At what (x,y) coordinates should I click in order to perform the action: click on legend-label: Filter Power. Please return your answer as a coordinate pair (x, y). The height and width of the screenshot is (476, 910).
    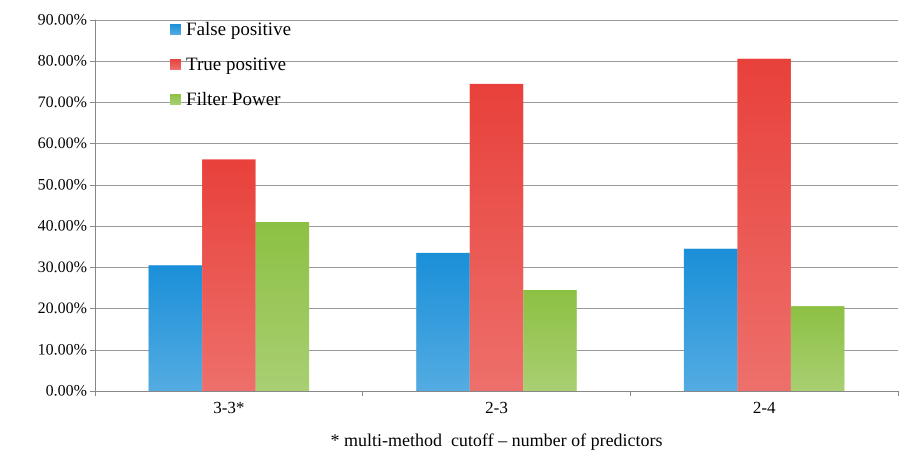
    Looking at the image, I should click on (234, 99).